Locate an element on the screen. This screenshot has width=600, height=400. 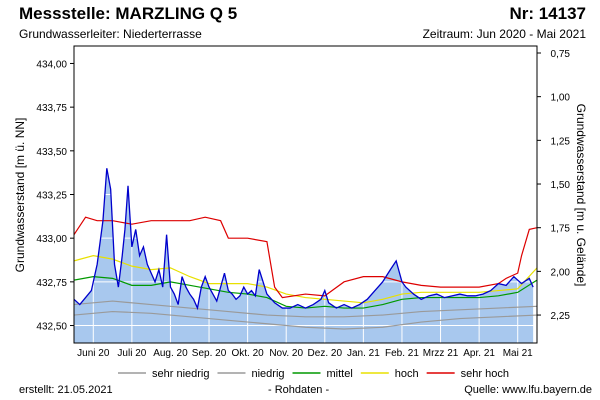
x-tick-label: Aug. 20 is located at coordinates (170, 353).